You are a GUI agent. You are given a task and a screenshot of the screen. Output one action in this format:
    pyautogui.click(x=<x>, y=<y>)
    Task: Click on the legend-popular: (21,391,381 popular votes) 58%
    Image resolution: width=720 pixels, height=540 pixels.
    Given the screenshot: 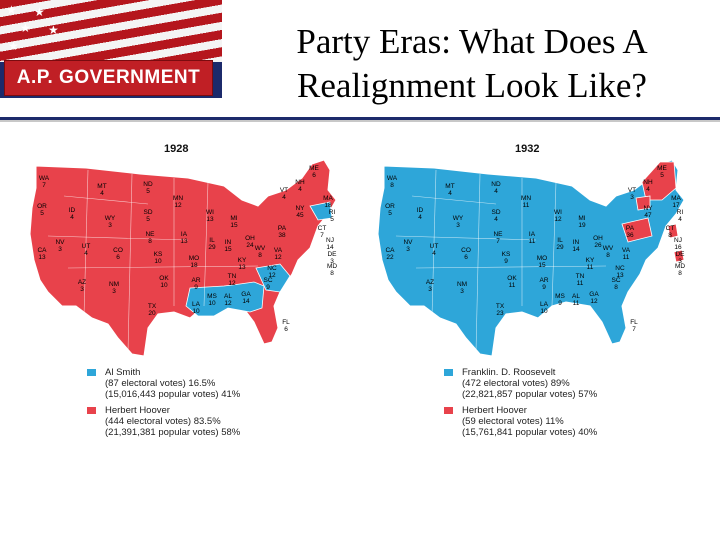 What is the action you would take?
    pyautogui.click(x=173, y=432)
    